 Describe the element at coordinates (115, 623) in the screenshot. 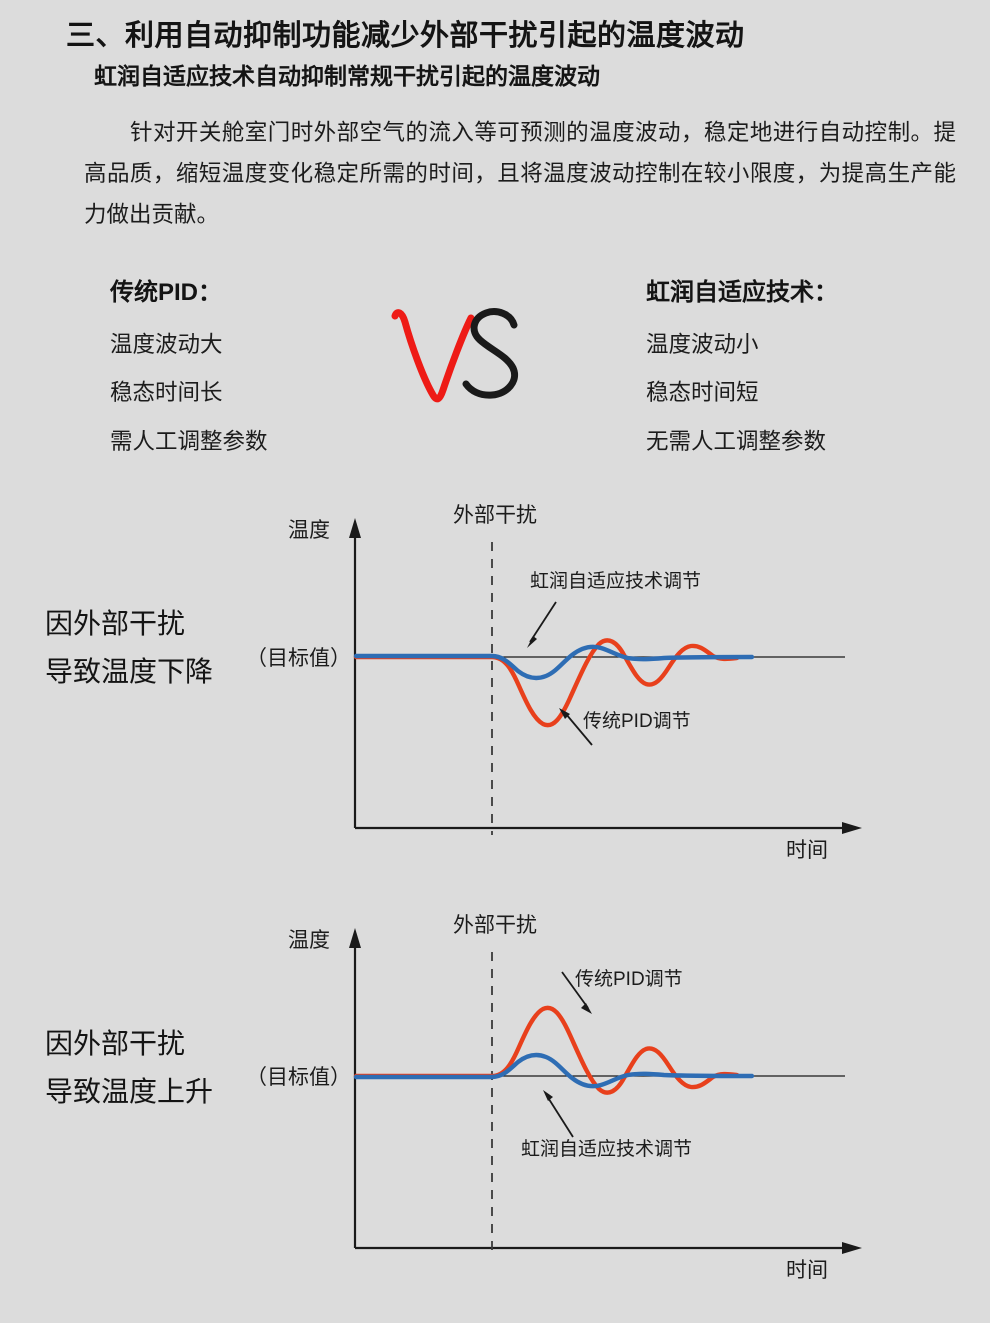

I see `chart-drop-side-label-line1: 因外部干扰` at that location.